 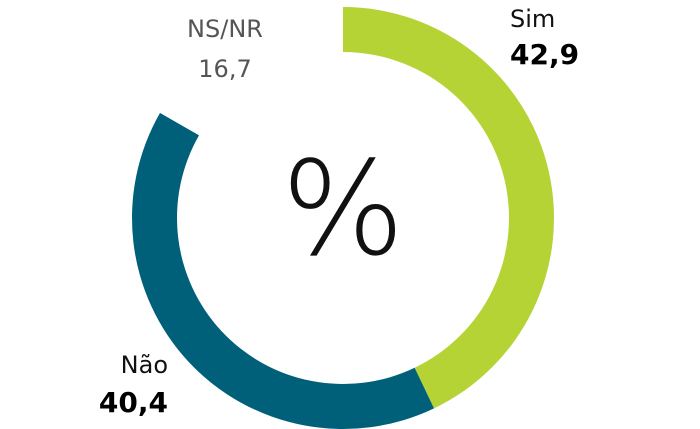 I want to click on donut-segment, so click(x=251, y=71).